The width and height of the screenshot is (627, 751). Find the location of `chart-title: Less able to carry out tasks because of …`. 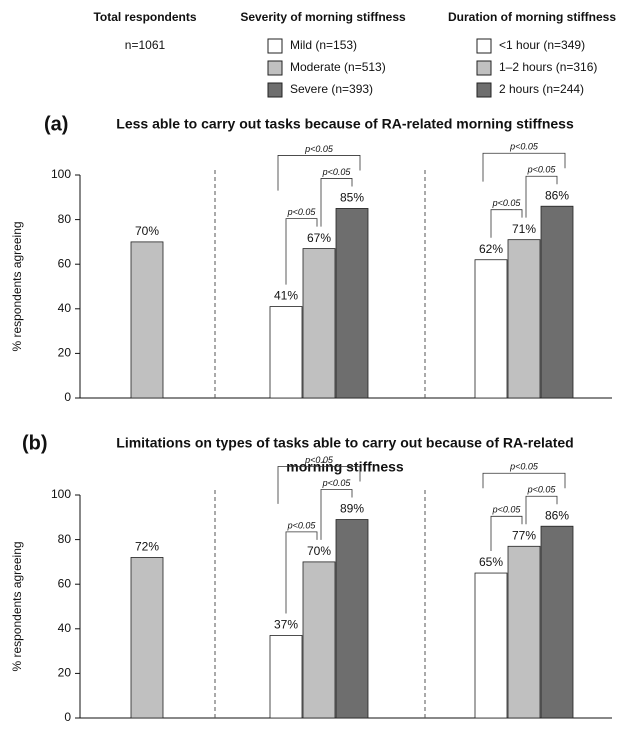

chart-title: Less able to carry out tasks because of … is located at coordinates (345, 124).